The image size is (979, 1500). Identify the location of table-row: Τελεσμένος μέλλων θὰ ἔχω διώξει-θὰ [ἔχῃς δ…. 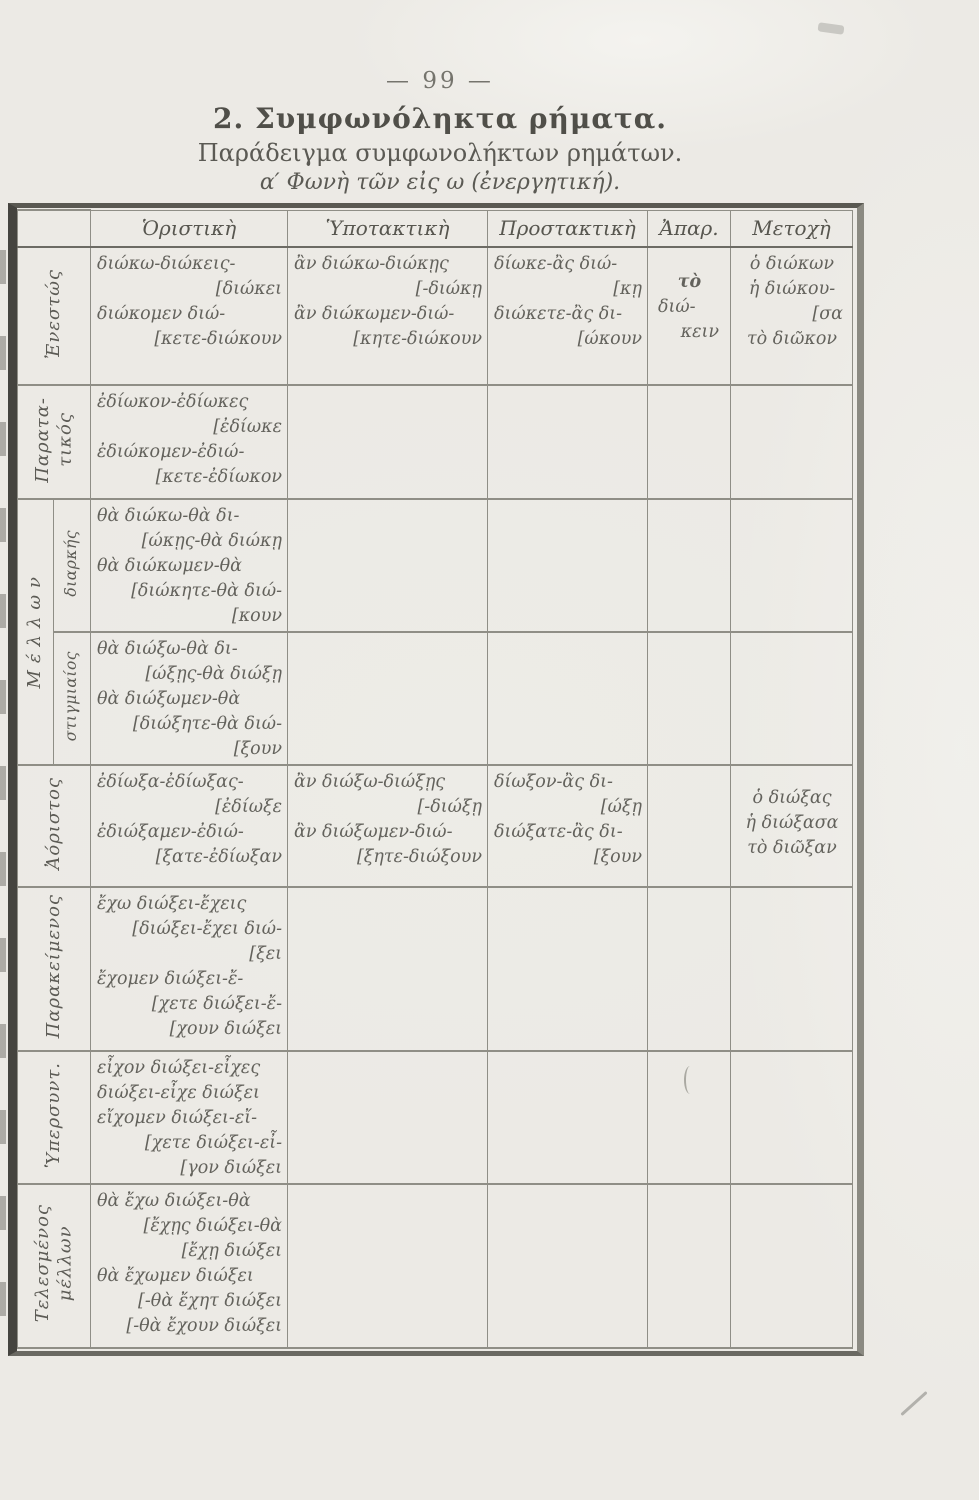
(435, 1265).